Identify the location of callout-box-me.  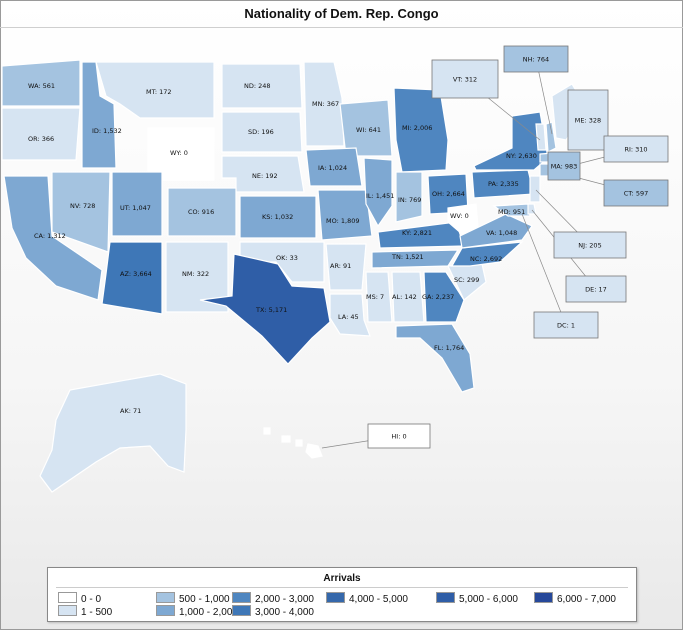
(588, 120).